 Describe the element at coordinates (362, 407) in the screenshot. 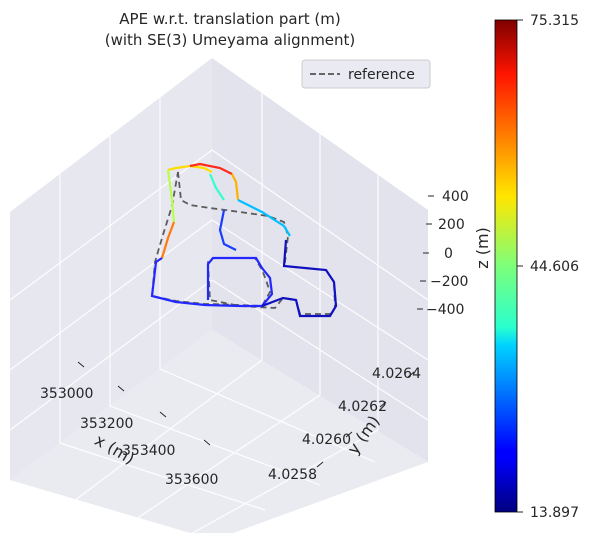

I see `y-tick-label-2: 4.0262` at that location.